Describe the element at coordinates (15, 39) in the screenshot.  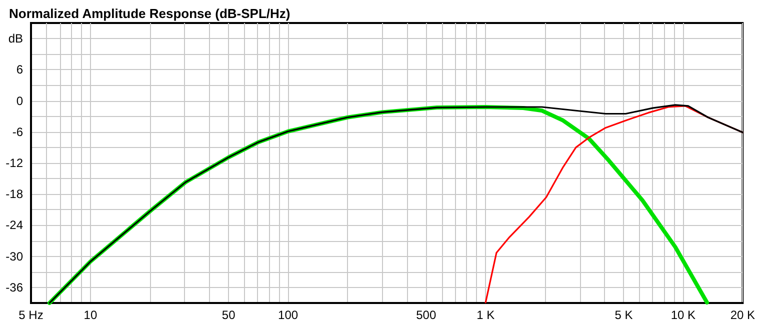
I see `y-tick-label: dB` at that location.